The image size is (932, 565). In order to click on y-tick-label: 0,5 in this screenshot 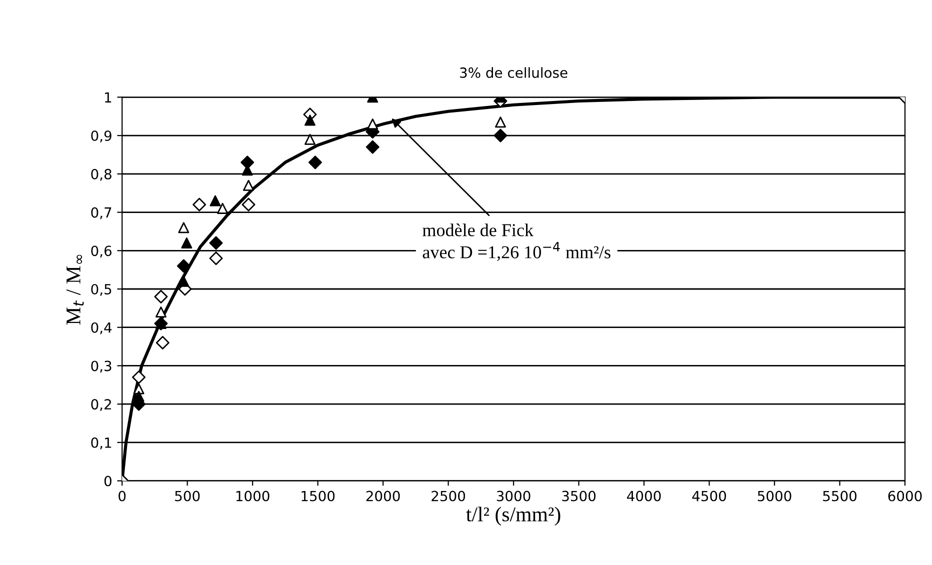, I will do `click(101, 290)`.